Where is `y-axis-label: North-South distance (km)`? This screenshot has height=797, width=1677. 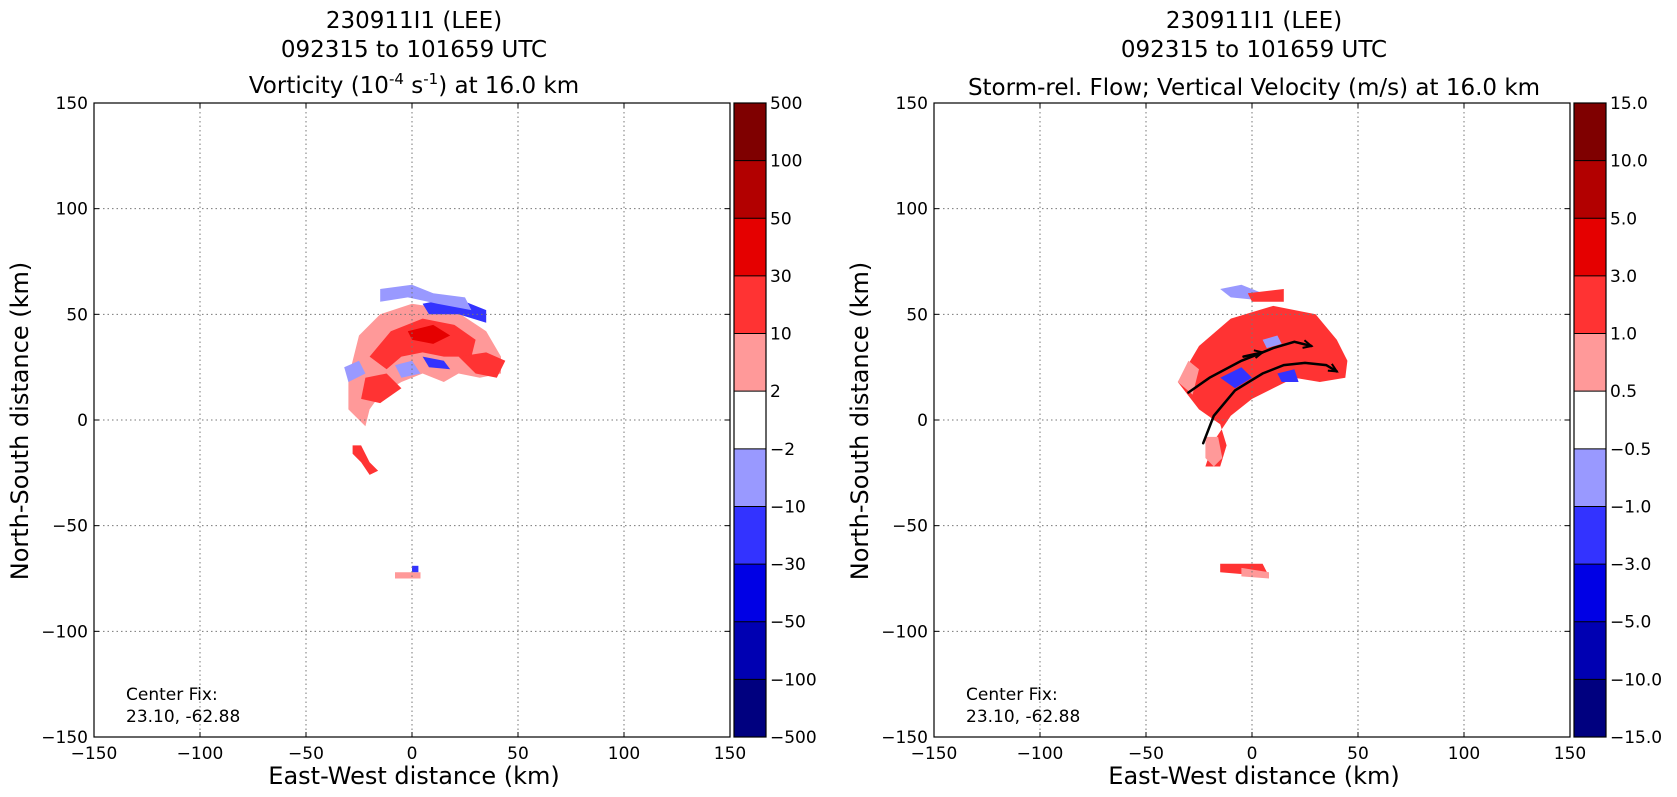 y-axis-label: North-South distance (km) is located at coordinates (860, 421).